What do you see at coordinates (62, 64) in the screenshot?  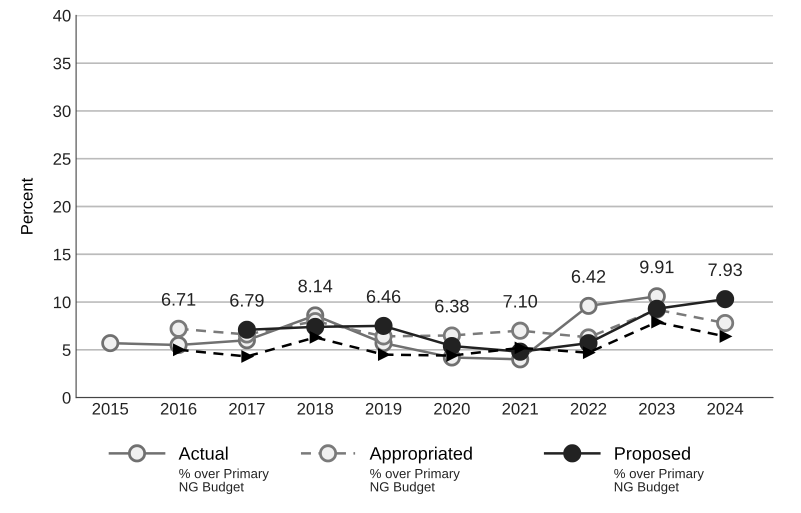 I see `y-tick-label: 35` at bounding box center [62, 64].